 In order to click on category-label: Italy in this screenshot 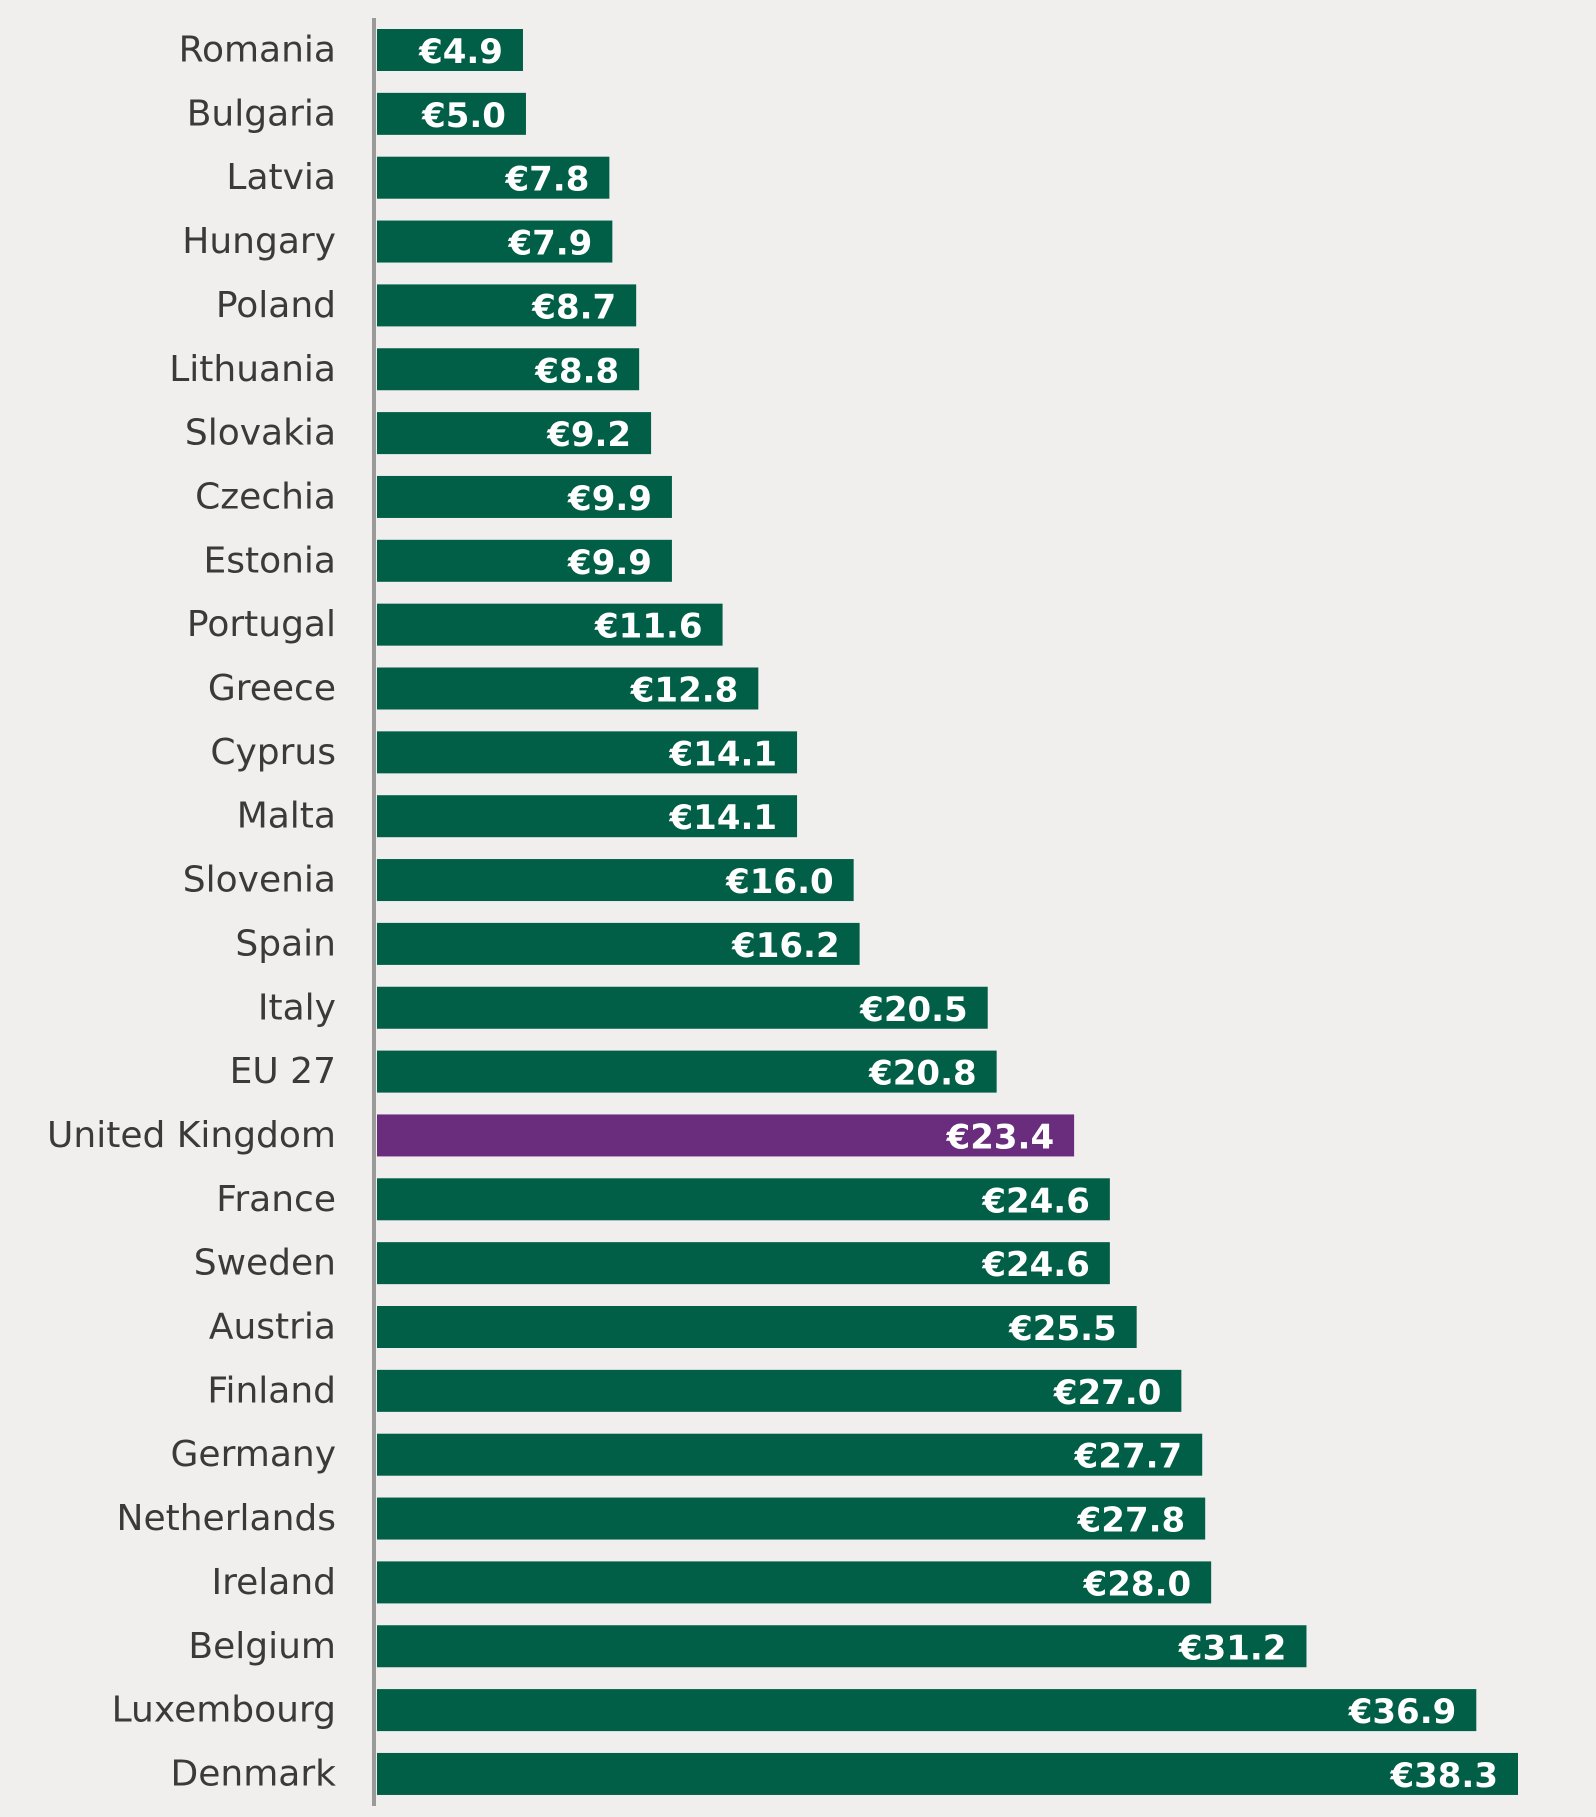, I will do `click(297, 1007)`.